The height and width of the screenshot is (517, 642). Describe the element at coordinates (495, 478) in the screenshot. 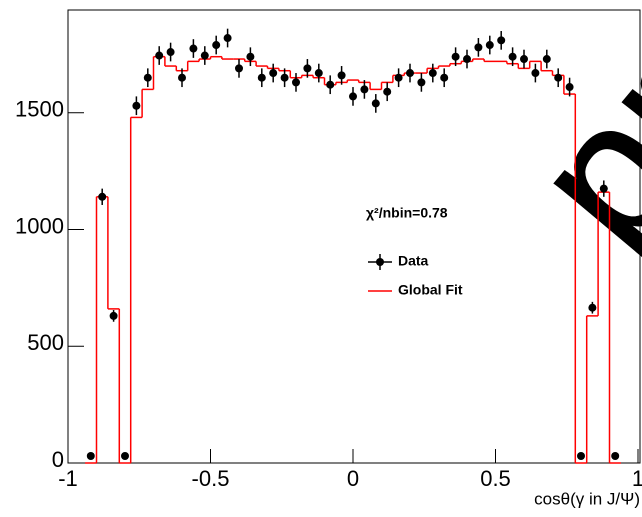

I see `x-tick-label: 0.5` at that location.